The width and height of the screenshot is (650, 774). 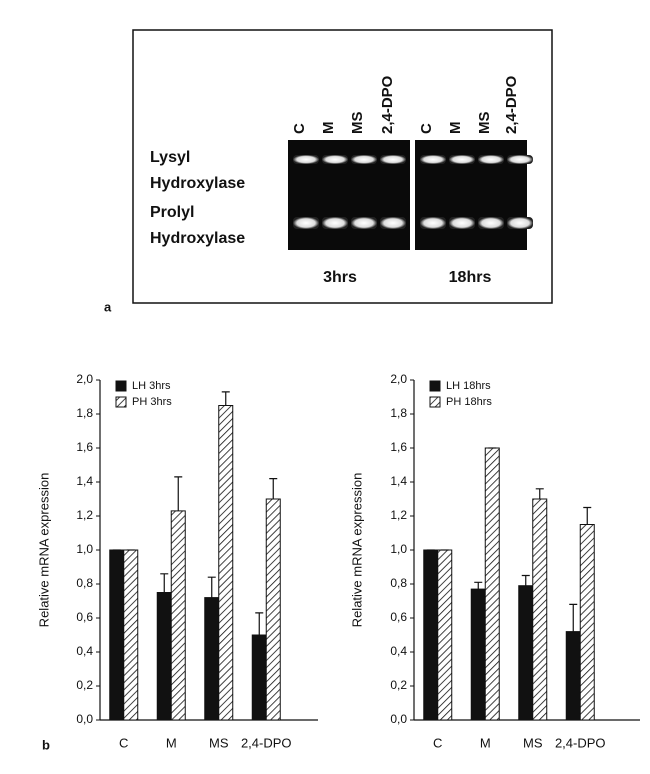 What do you see at coordinates (172, 212) in the screenshot?
I see `row-label: Prolyl` at bounding box center [172, 212].